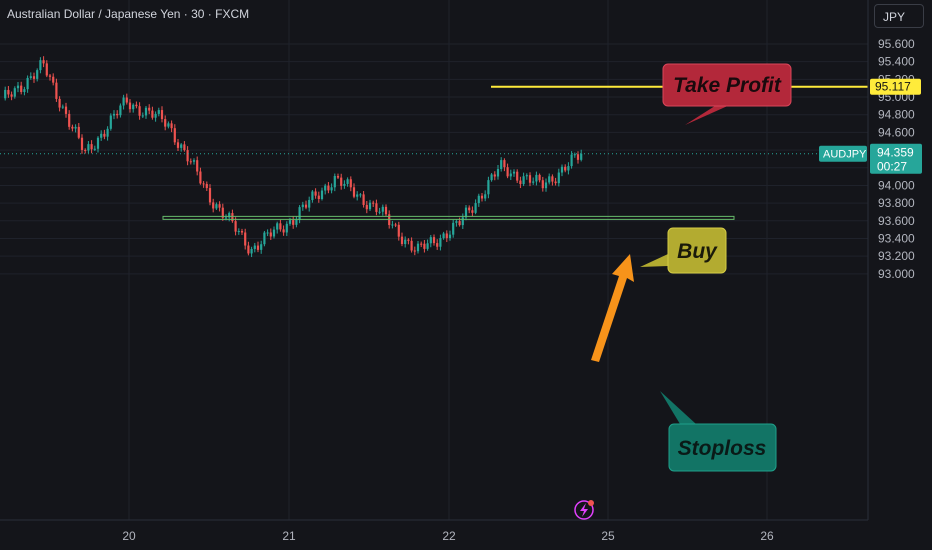  What do you see at coordinates (896, 185) in the screenshot?
I see `price-tick-label: 94.000` at bounding box center [896, 185].